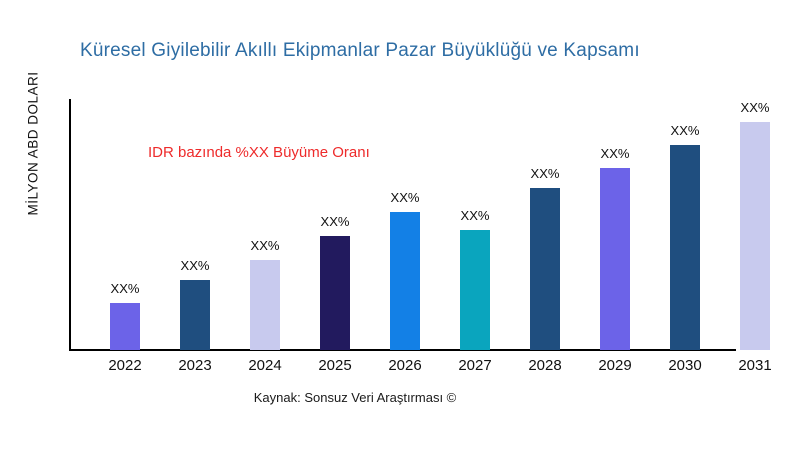 The width and height of the screenshot is (800, 450). What do you see at coordinates (125, 326) in the screenshot?
I see `bar-2022` at bounding box center [125, 326].